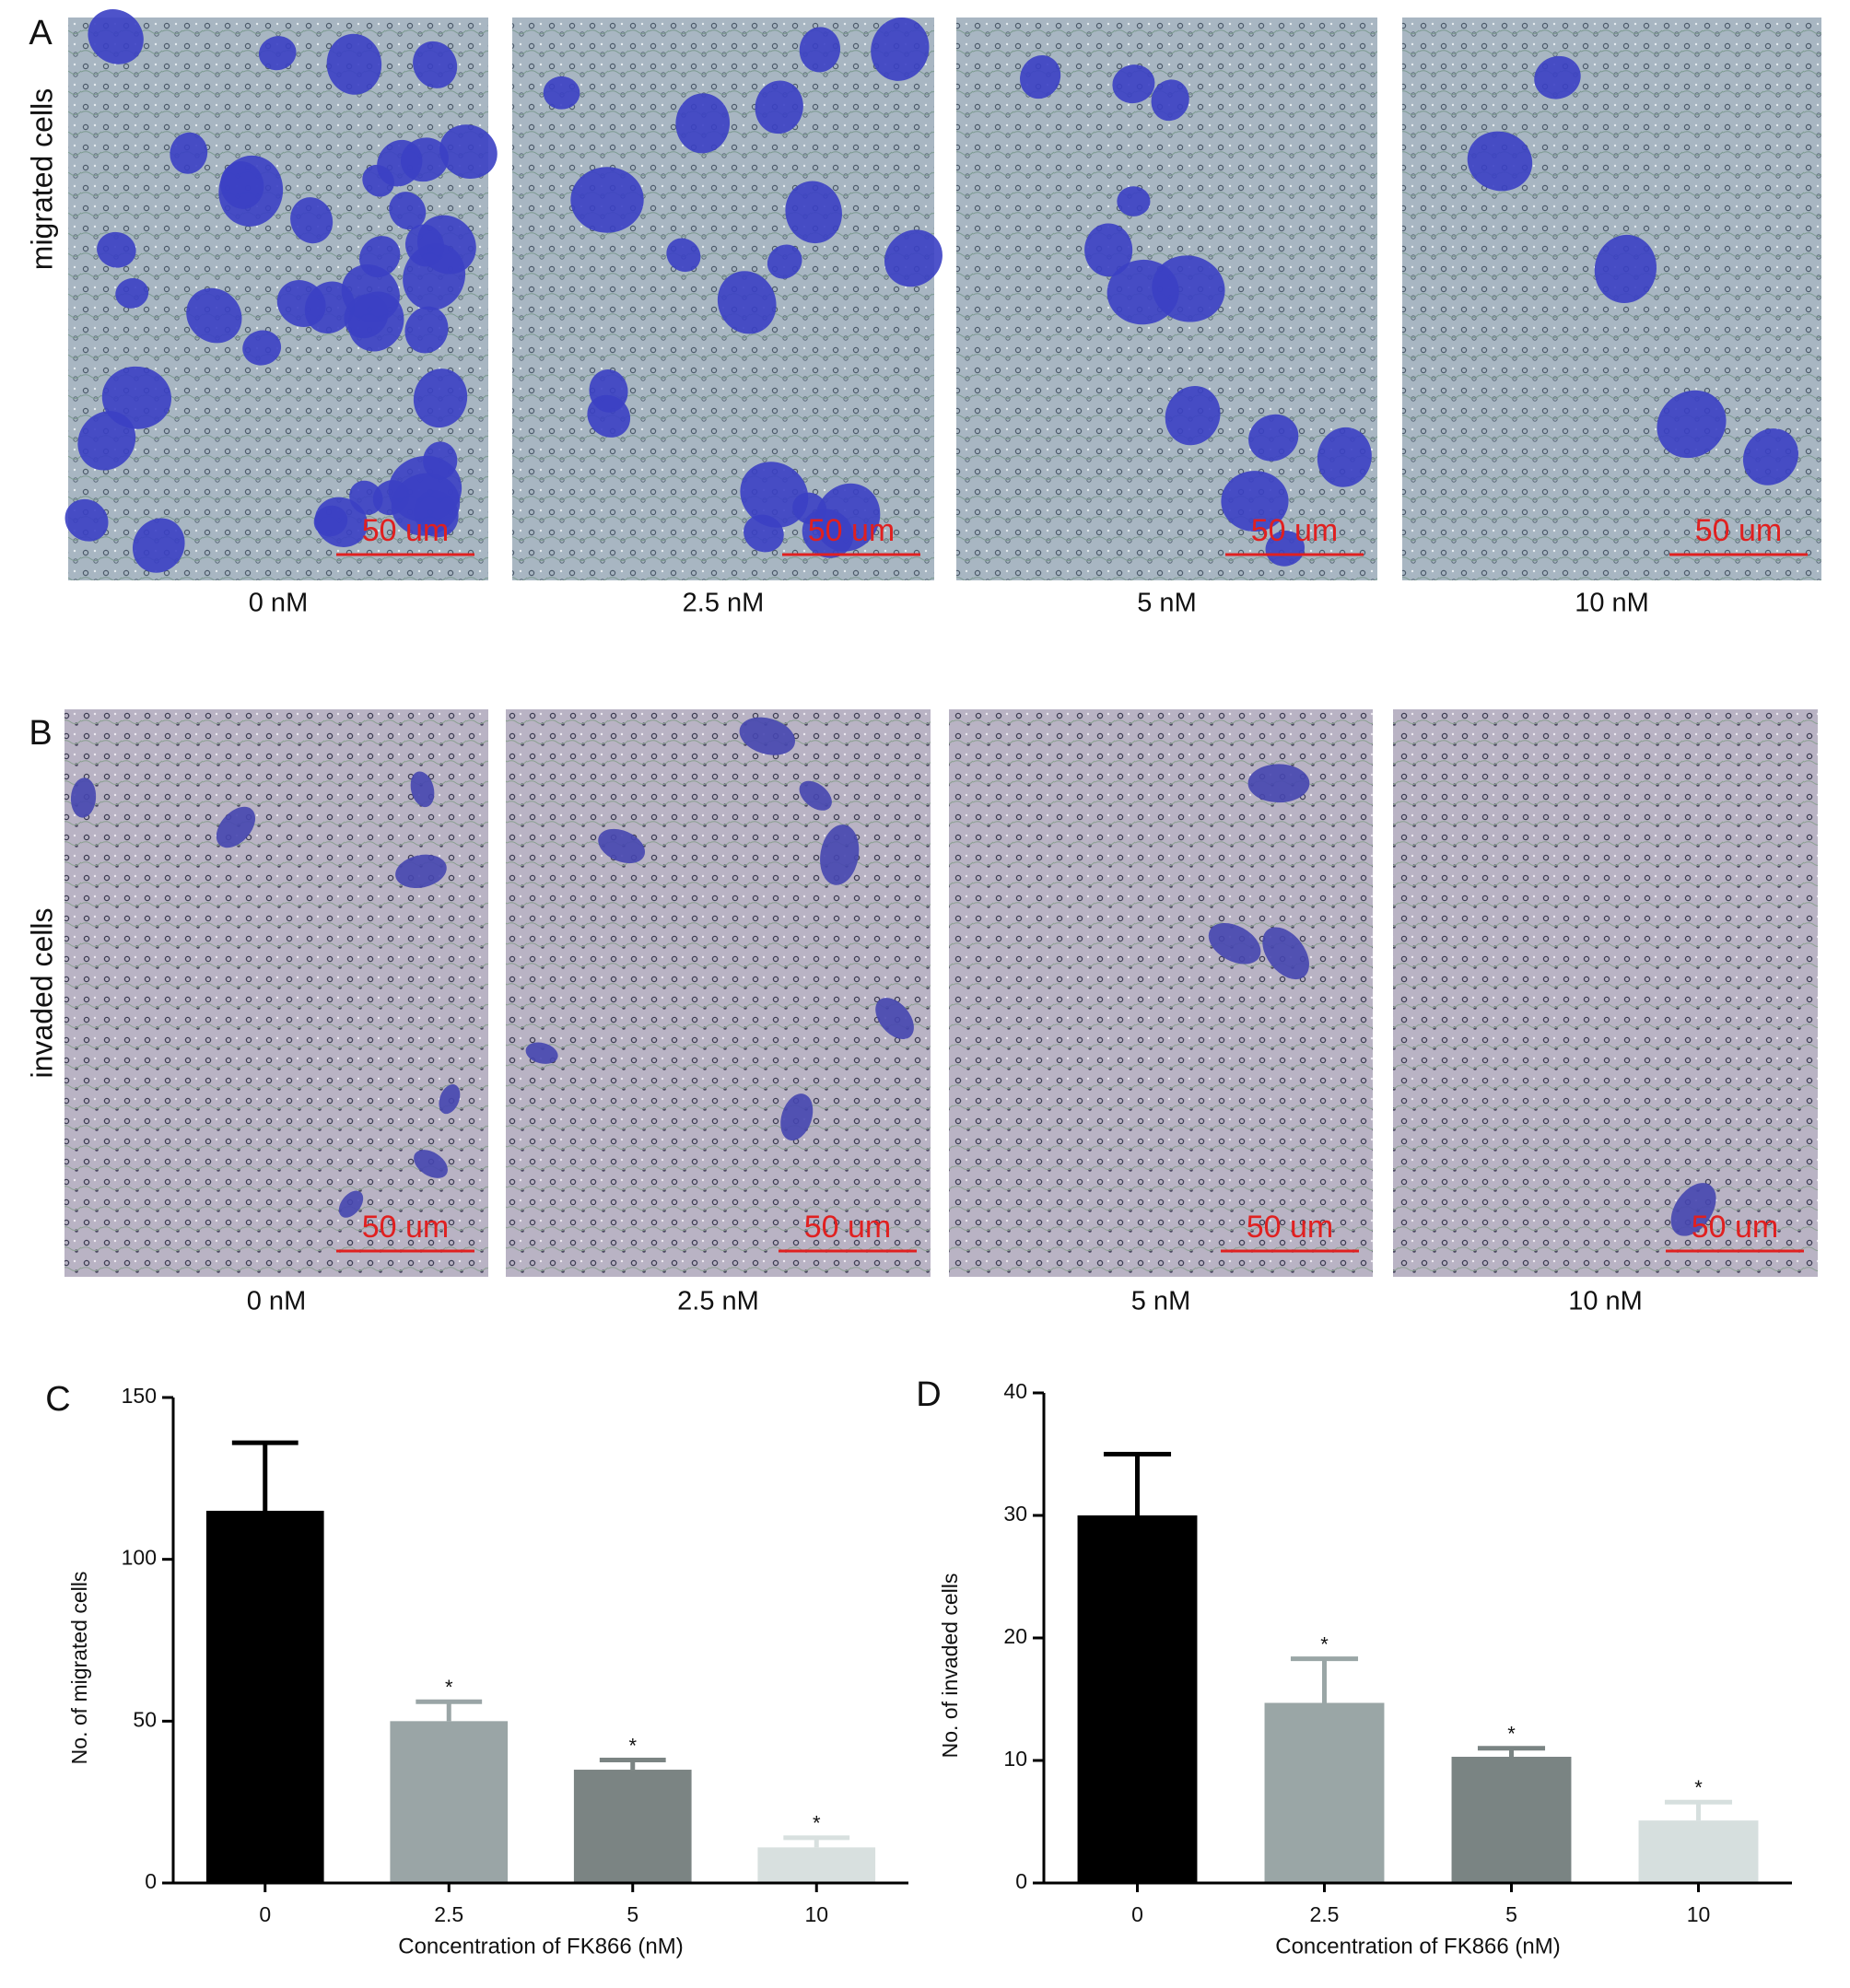 The height and width of the screenshot is (1988, 1850). I want to click on panel-label: B, so click(40, 733).